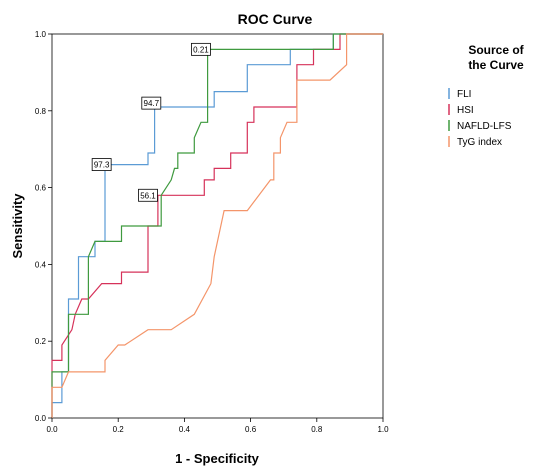 The height and width of the screenshot is (476, 550). Describe the element at coordinates (484, 126) in the screenshot. I see `legend-label: NAFLD-LFS` at that location.